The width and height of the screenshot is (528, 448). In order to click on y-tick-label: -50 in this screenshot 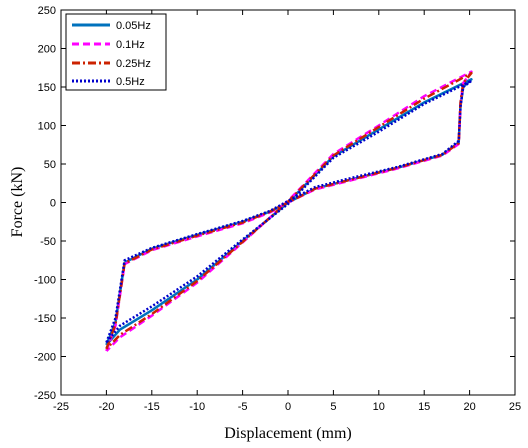, I will do `click(48, 242)`.